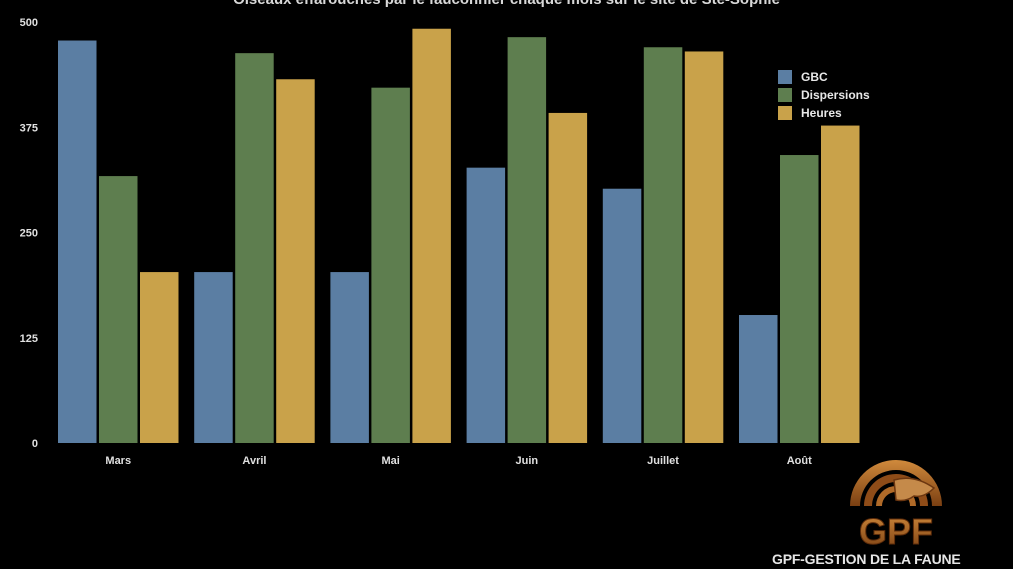  I want to click on bar-dispersions-juin, so click(527, 240).